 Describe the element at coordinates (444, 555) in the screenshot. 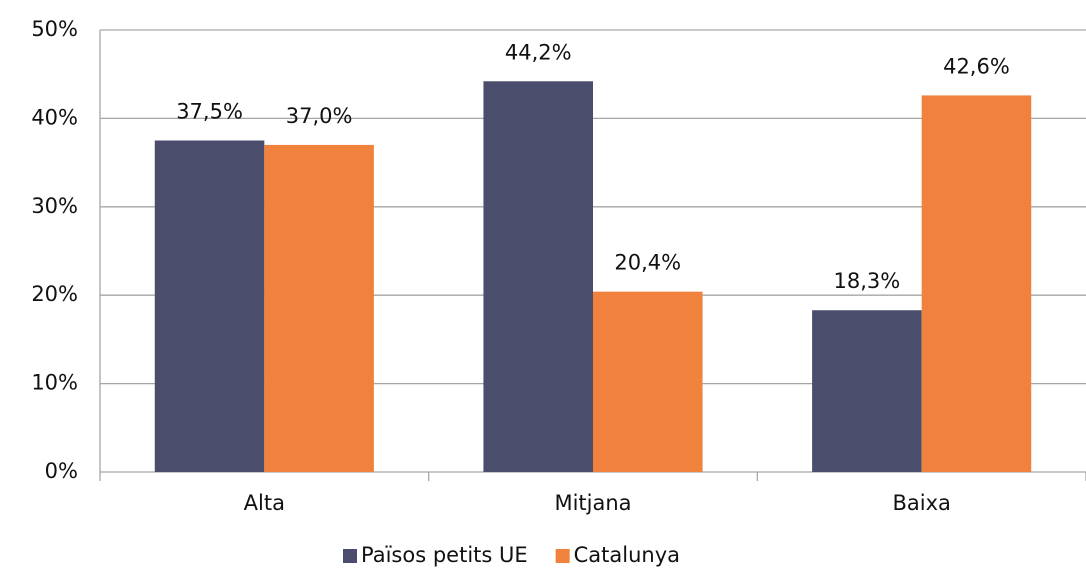

I see `legend-label: Països petits UE` at that location.